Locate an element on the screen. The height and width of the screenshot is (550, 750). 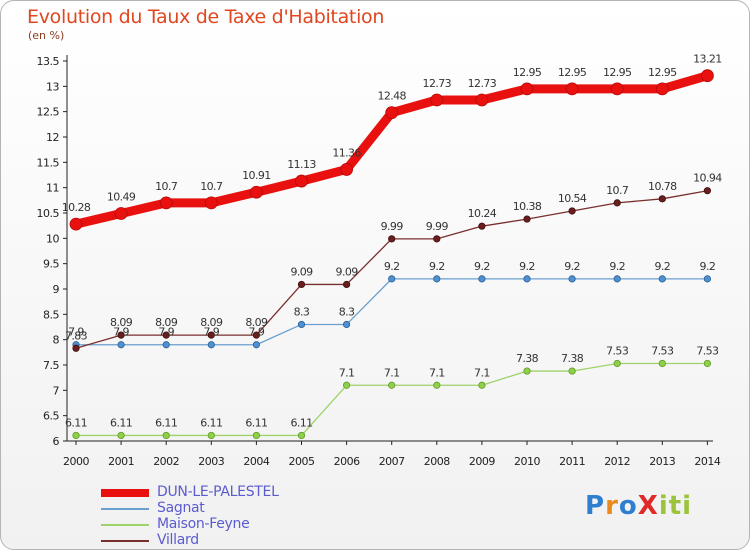
data-label-villard: 10.24 is located at coordinates (482, 213).